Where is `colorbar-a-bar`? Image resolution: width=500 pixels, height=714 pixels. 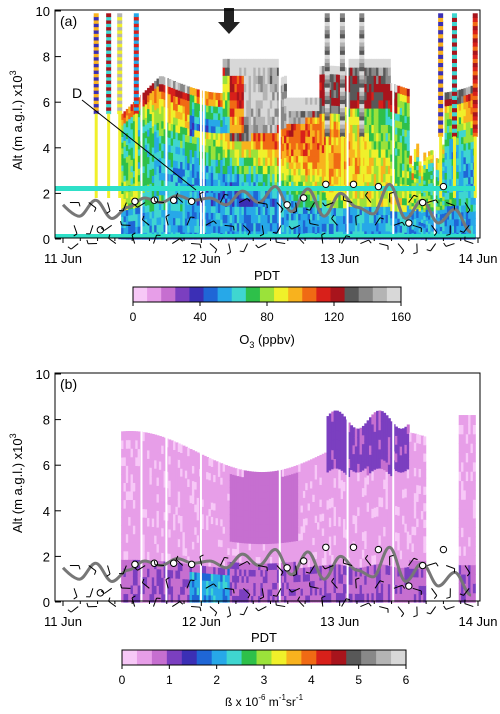 colorbar-a-bar is located at coordinates (267, 294).